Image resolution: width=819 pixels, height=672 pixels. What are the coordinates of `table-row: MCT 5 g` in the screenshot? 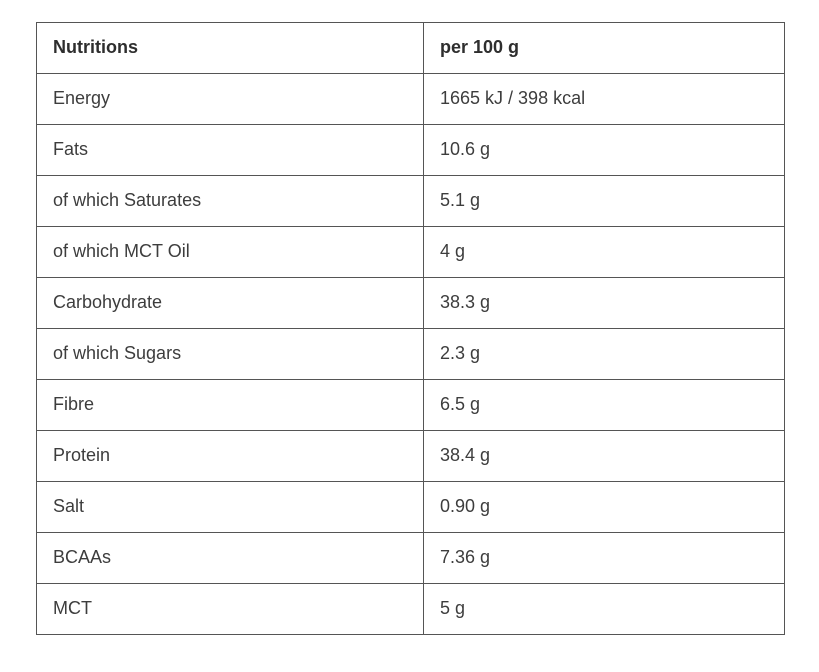 It's located at (410, 609).